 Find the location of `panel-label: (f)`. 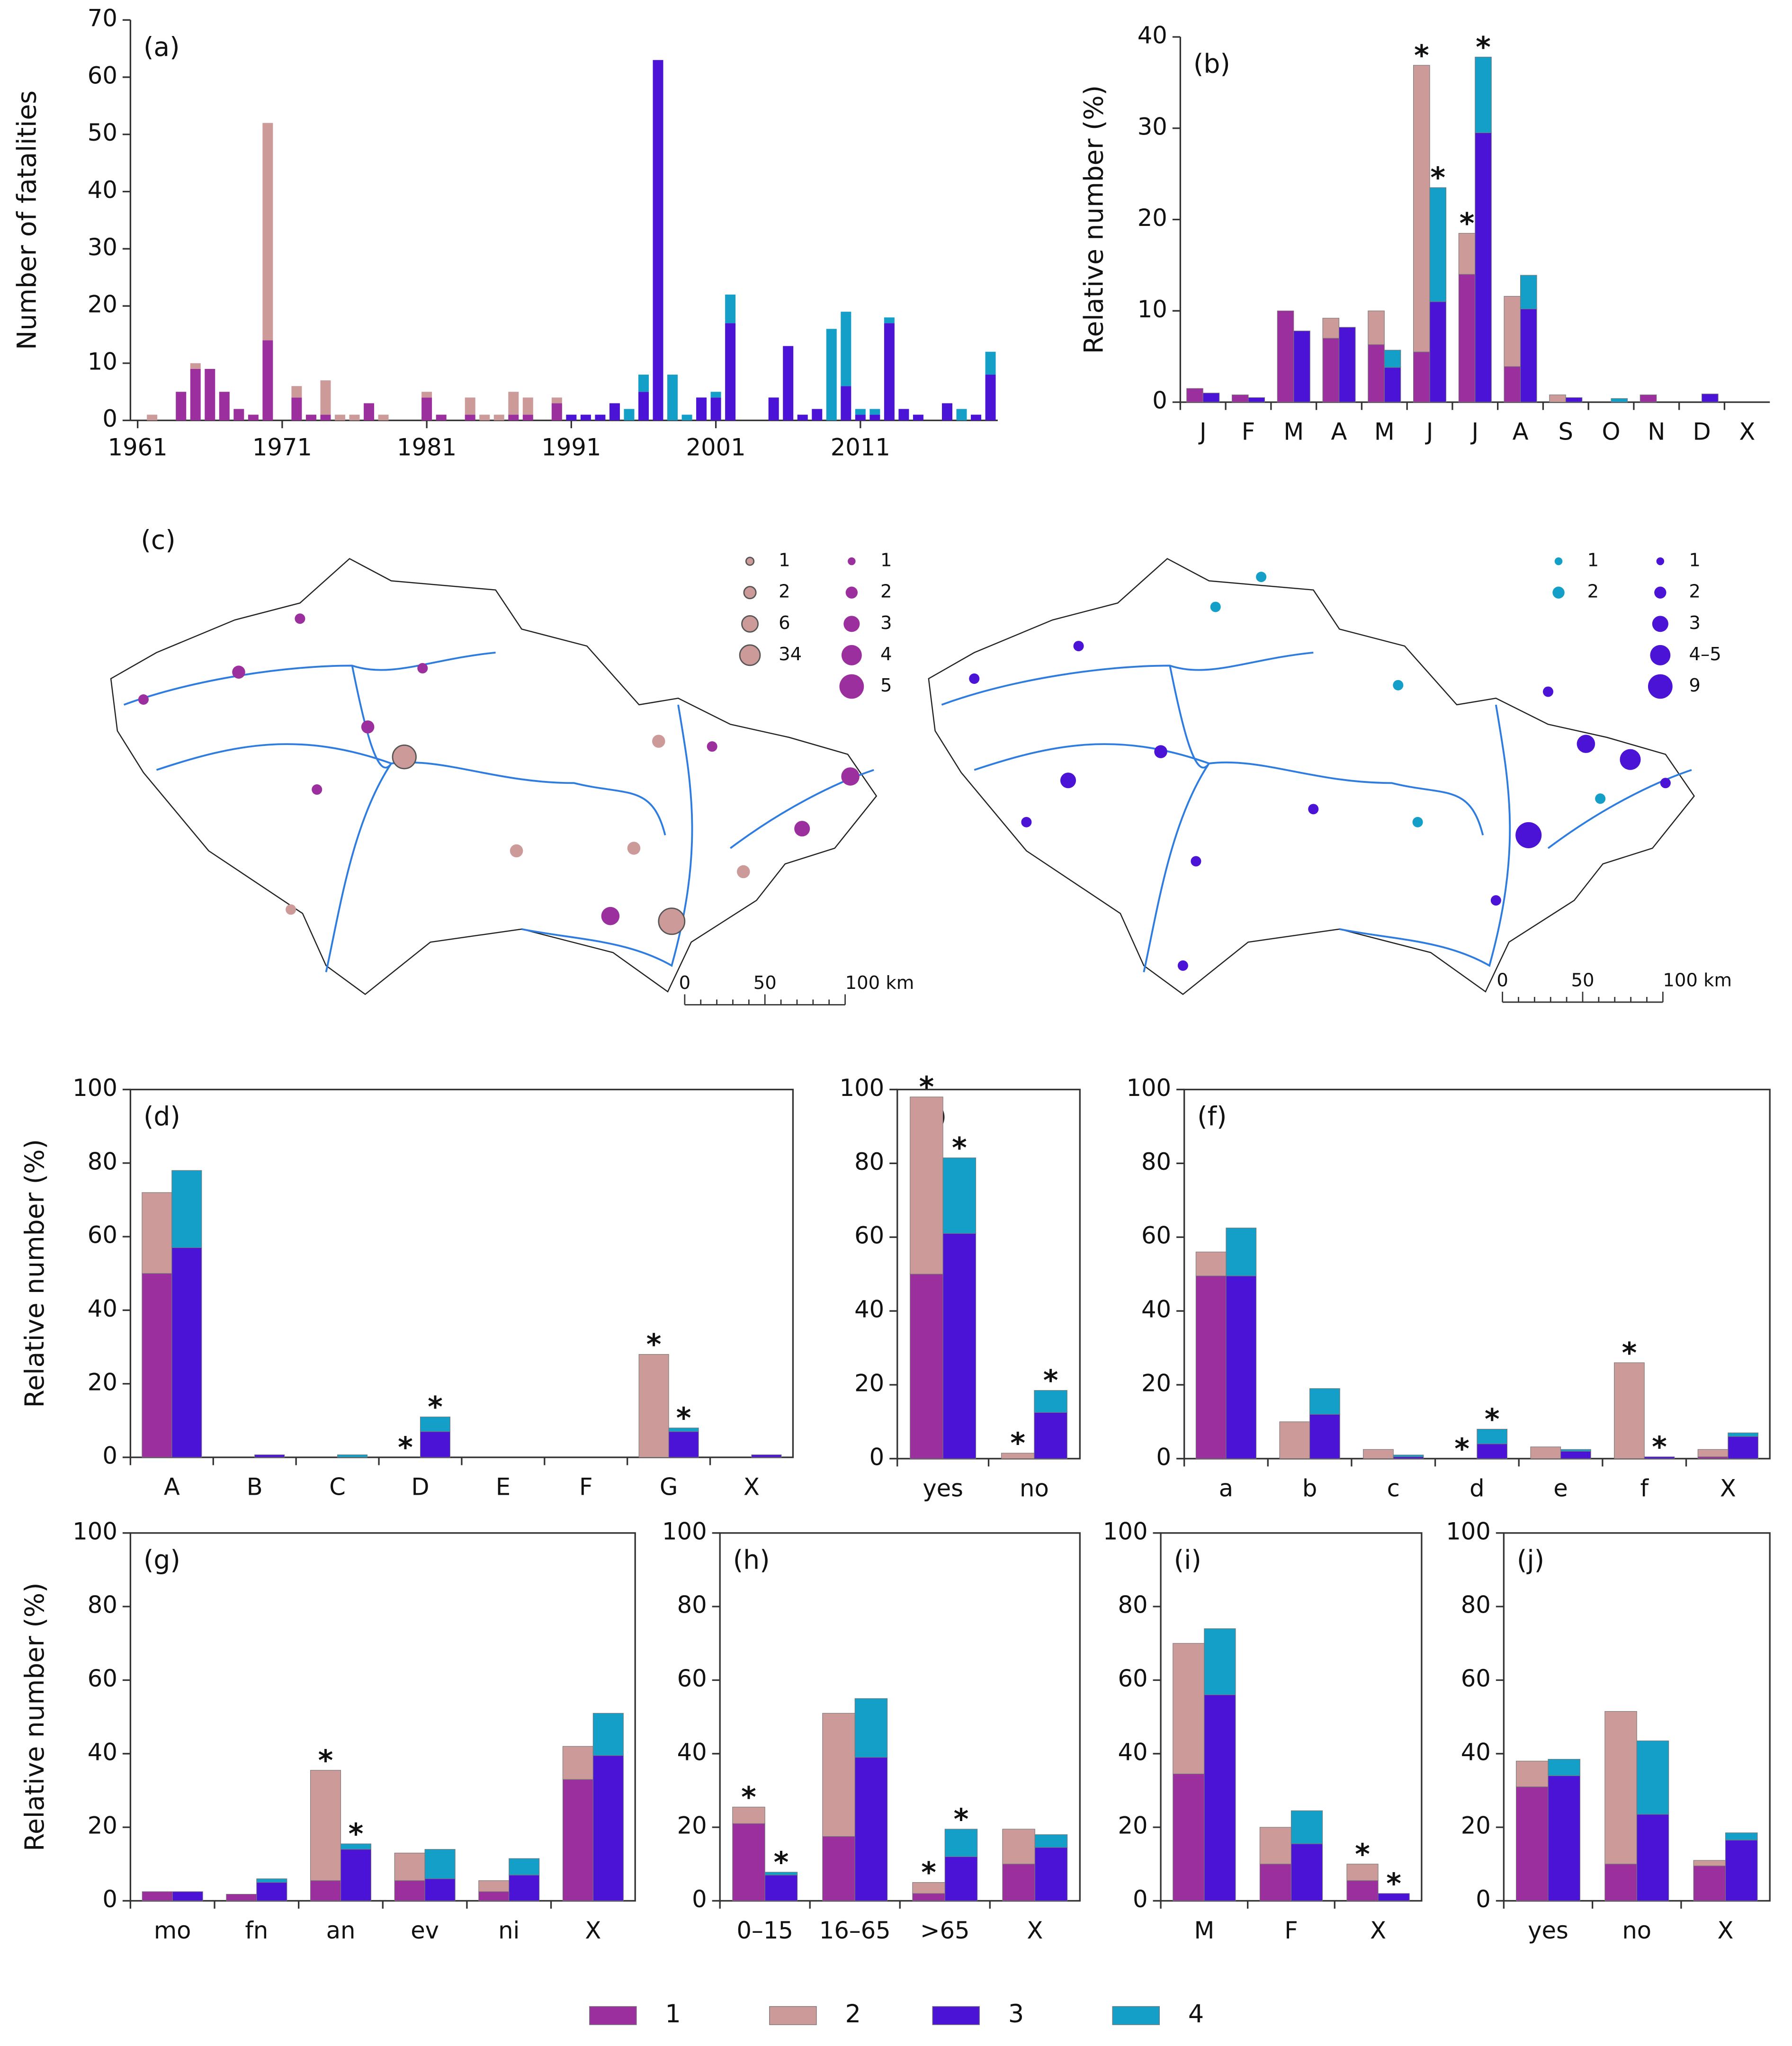

panel-label: (f) is located at coordinates (1212, 1116).